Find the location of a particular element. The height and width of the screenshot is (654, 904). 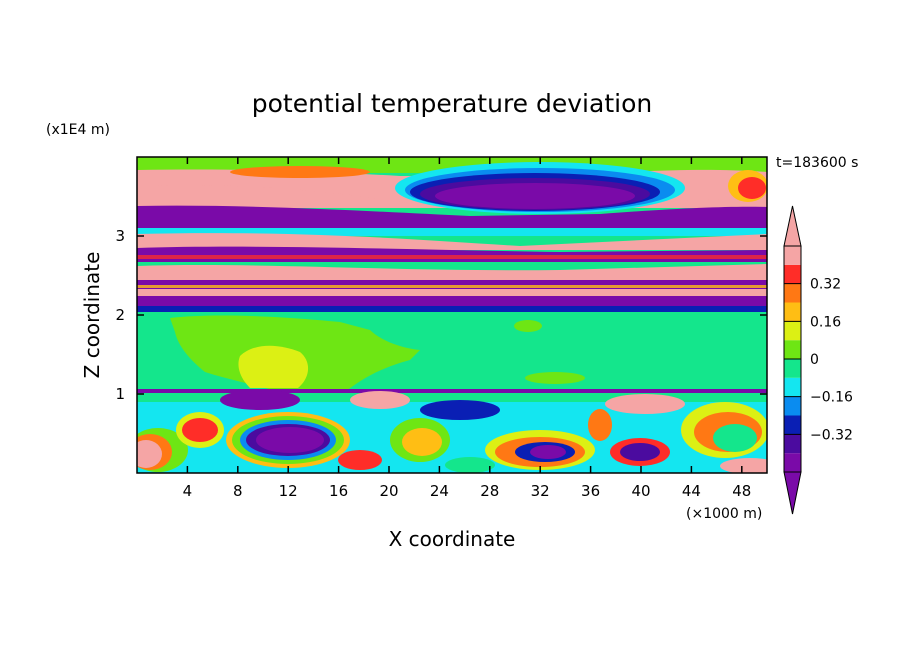

y-tick-label: 3 is located at coordinates (120, 236).